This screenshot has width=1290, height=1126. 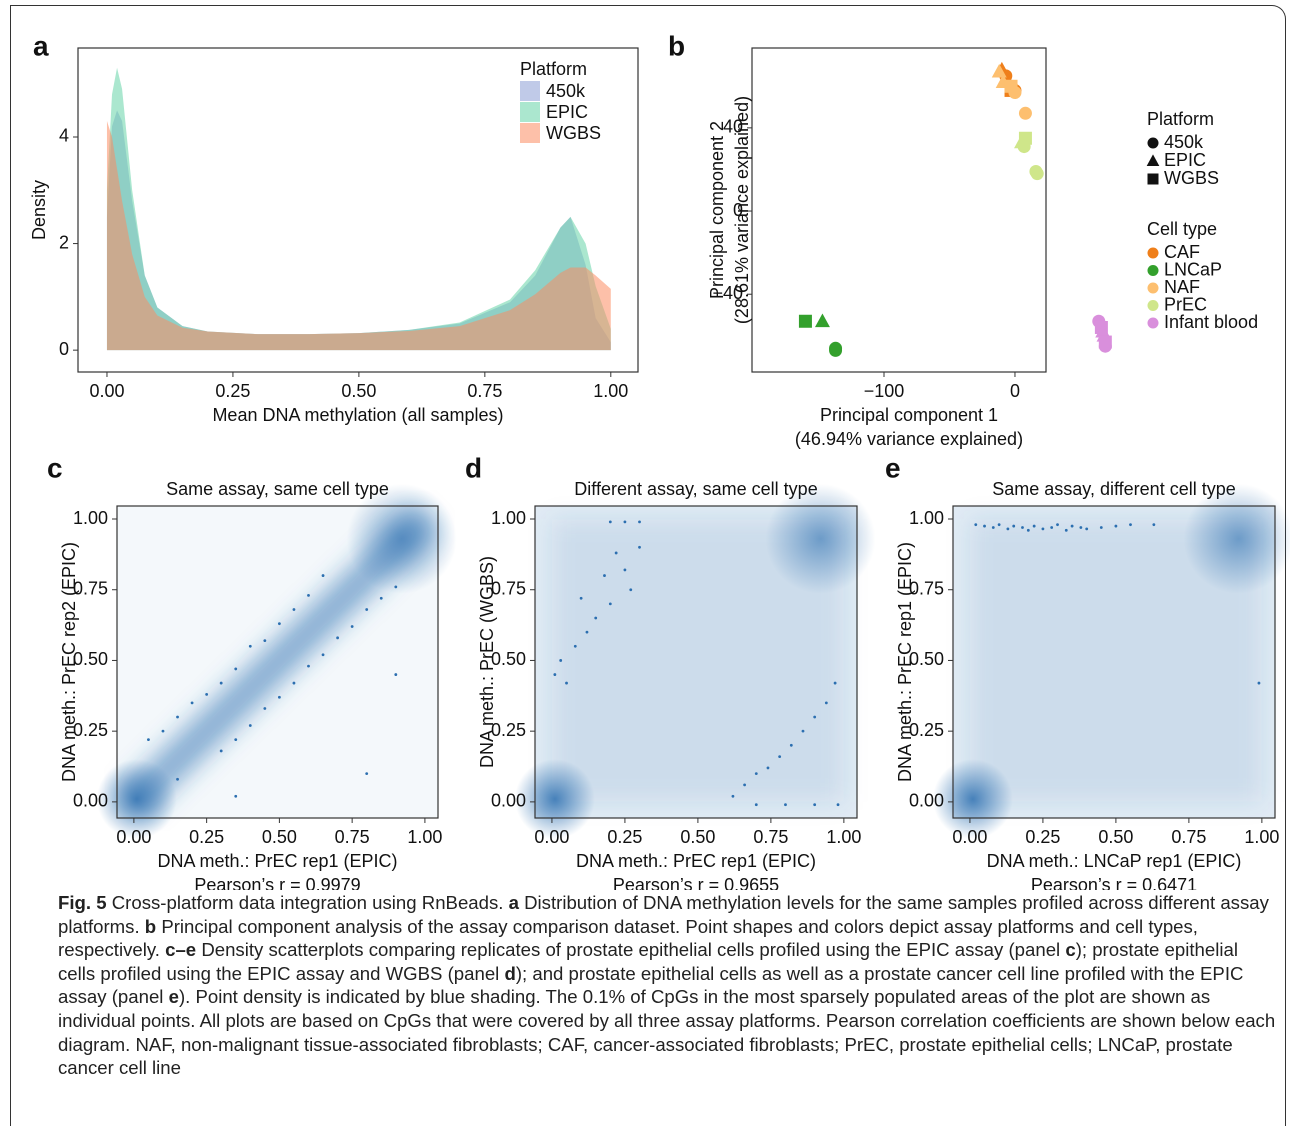 I want to click on y-axis-label: DNA meth.: PrEC (WGBS), so click(x=487, y=662).